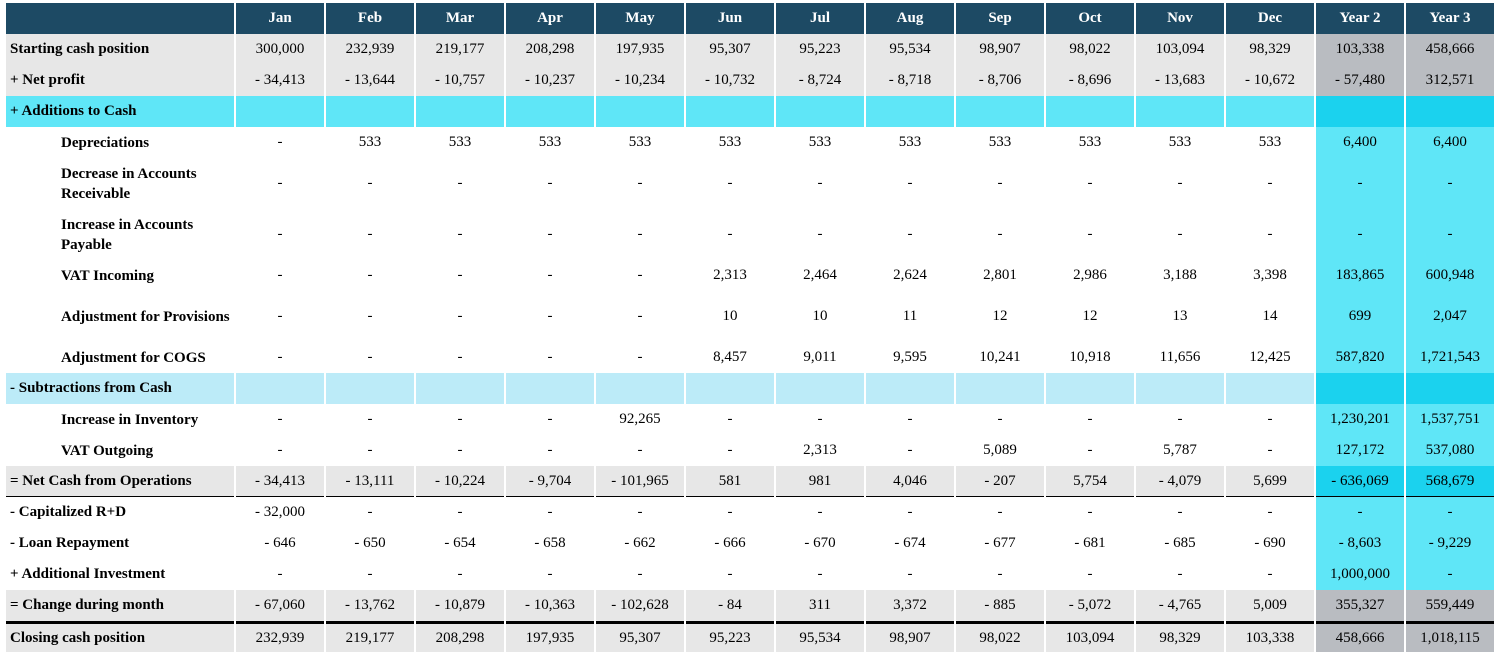 Image resolution: width=1500 pixels, height=664 pixels. Describe the element at coordinates (550, 543) in the screenshot. I see `cell-apr: - 658` at that location.